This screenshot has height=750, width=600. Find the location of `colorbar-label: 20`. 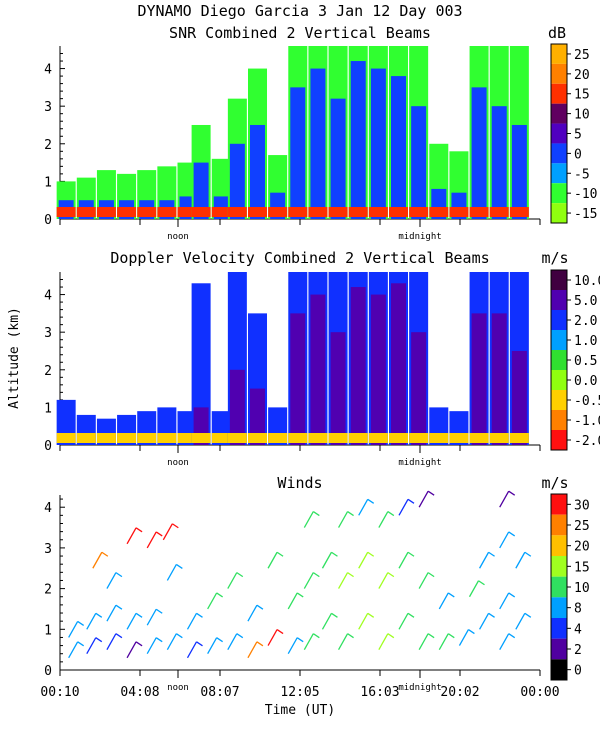

colorbar-label: 20 is located at coordinates (582, 547).